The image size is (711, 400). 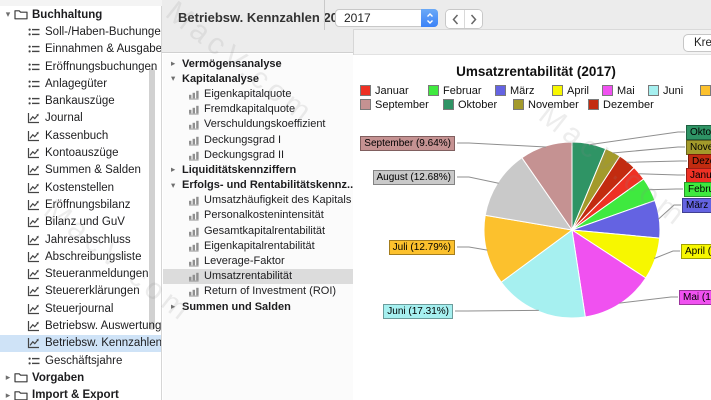 What do you see at coordinates (248, 93) in the screenshot?
I see `tree-item-label: Eigenkapitalquote` at bounding box center [248, 93].